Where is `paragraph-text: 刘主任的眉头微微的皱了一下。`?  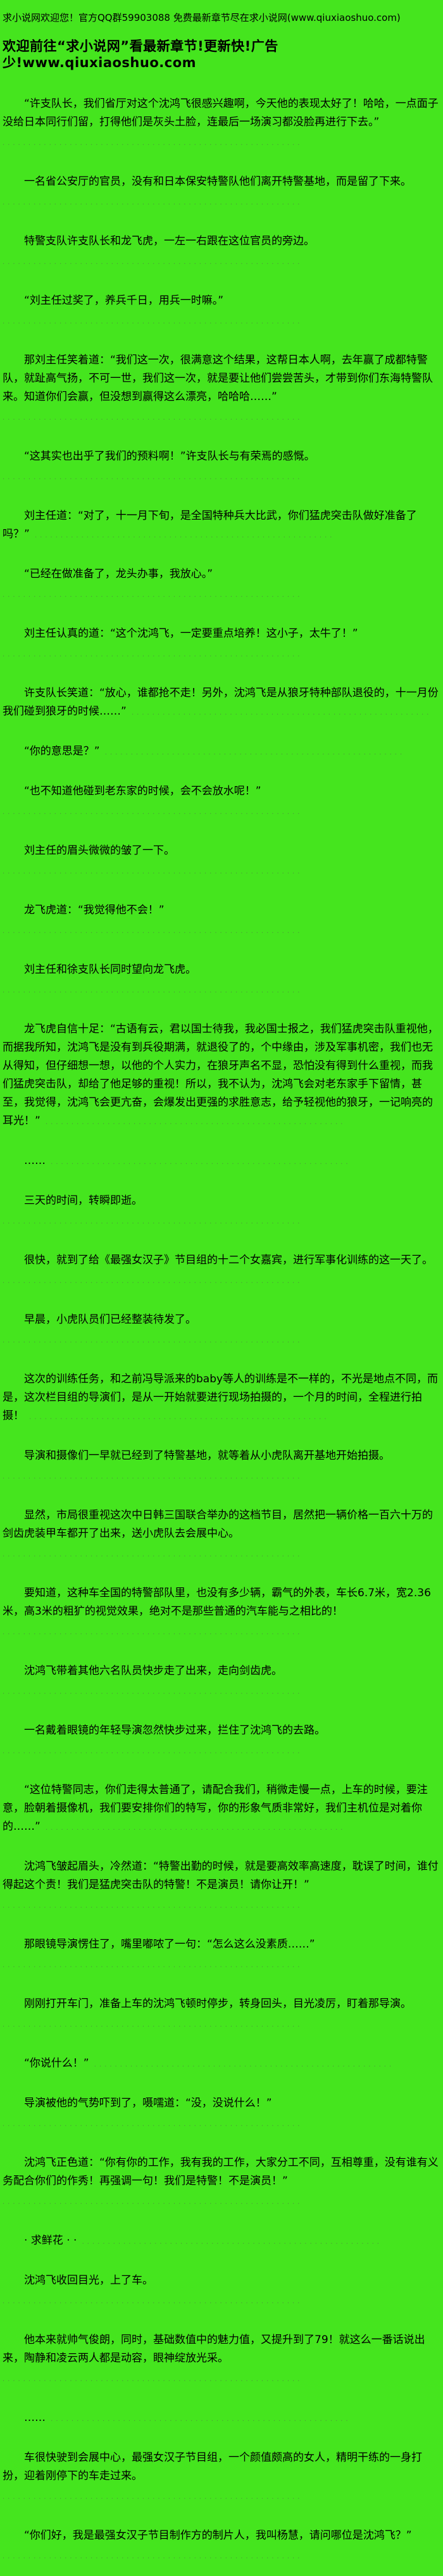
paragraph-text: 刘主任的眉头微微的皱了一下。 is located at coordinates (100, 850).